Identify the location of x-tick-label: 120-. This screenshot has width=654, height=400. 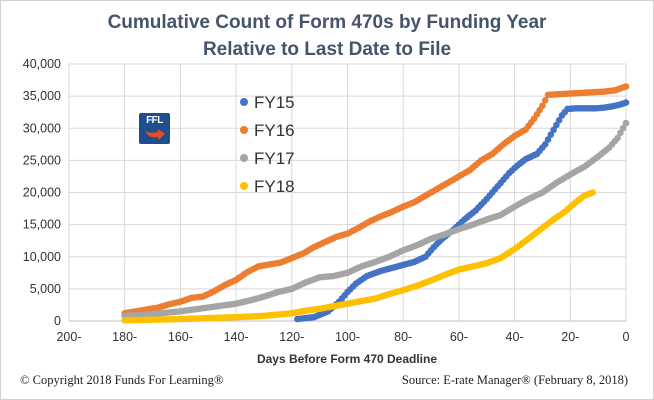
(291, 337).